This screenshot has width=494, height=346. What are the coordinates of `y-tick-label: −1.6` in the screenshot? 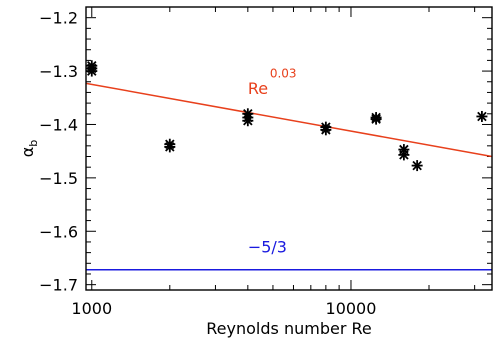 It's located at (58, 231).